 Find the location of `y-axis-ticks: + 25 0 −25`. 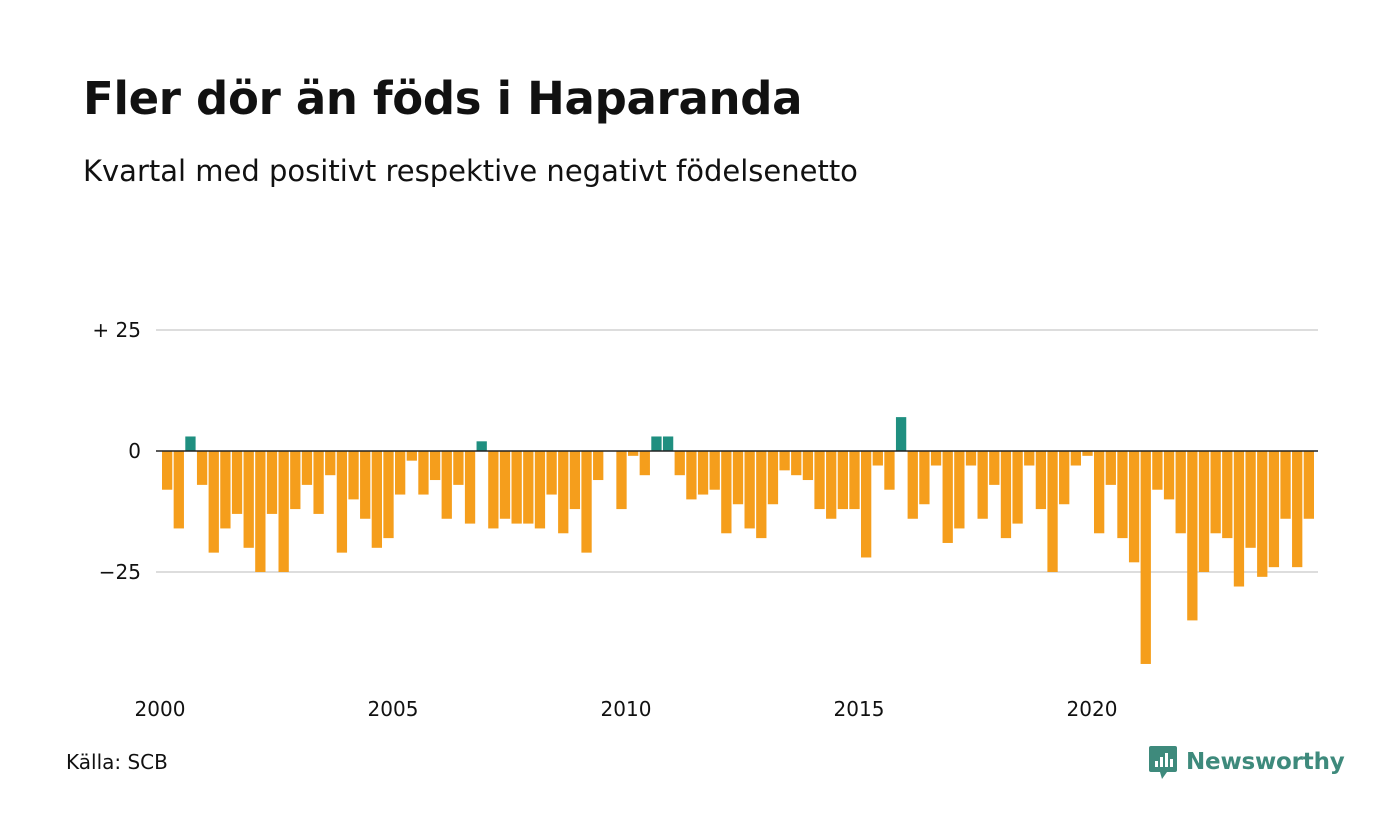

y-axis-ticks: + 25 0 −25 is located at coordinates (116, 451).